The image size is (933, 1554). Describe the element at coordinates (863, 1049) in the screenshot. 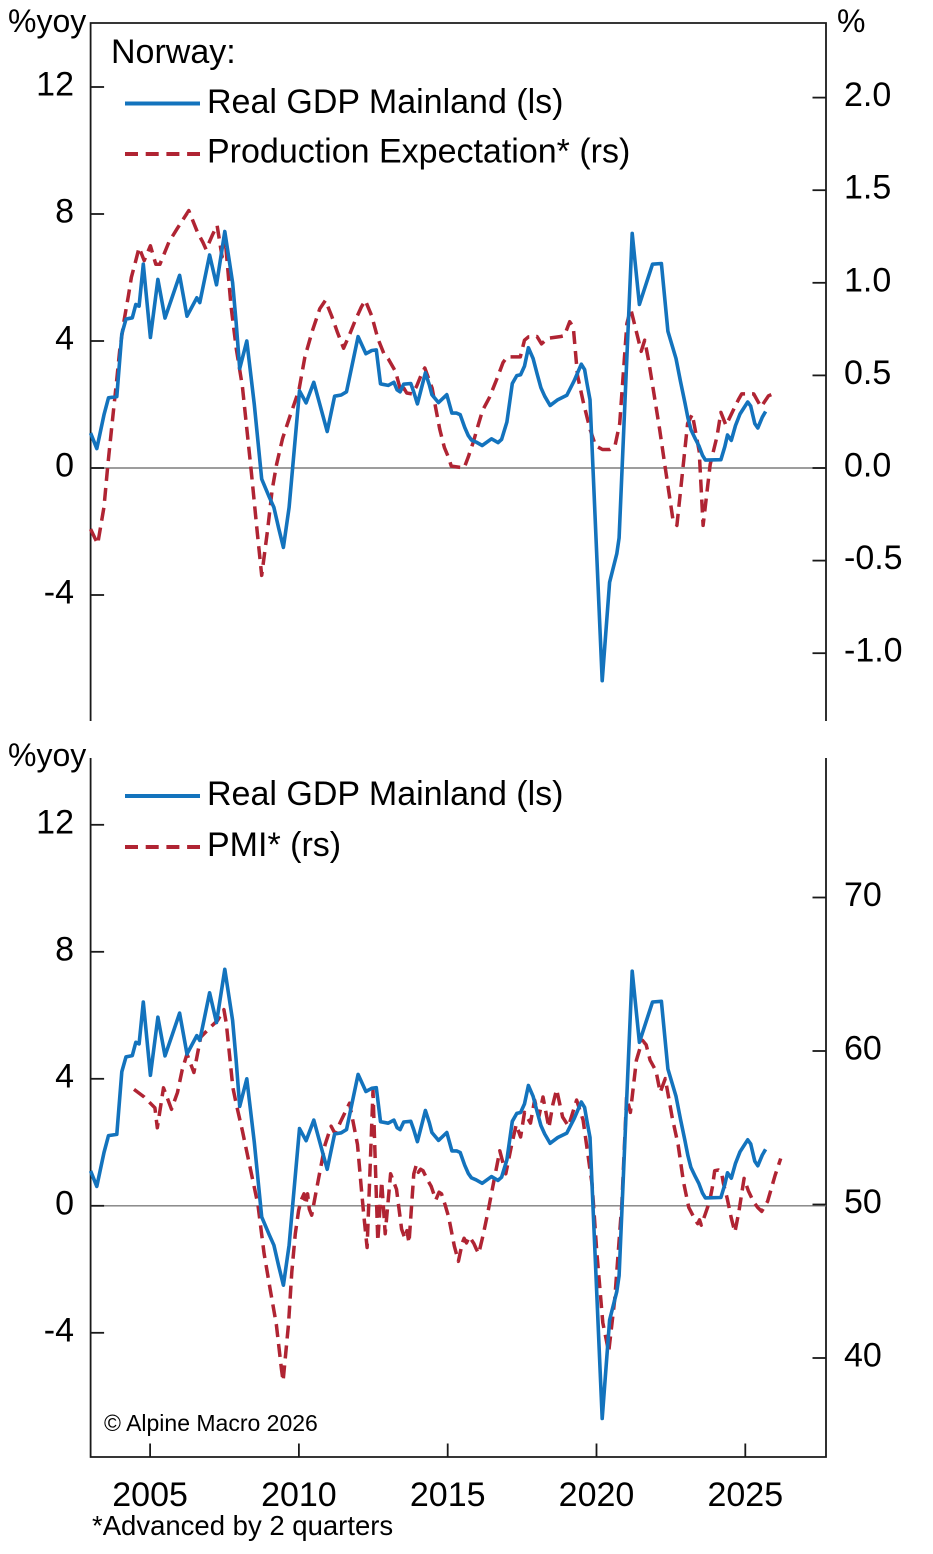

I see `svg-text: 60` at that location.